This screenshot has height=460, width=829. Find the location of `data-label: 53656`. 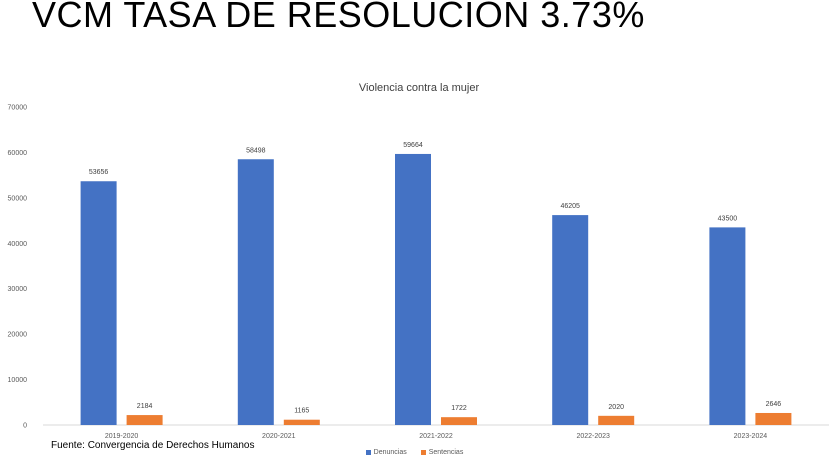

data-label: 53656 is located at coordinates (99, 172).